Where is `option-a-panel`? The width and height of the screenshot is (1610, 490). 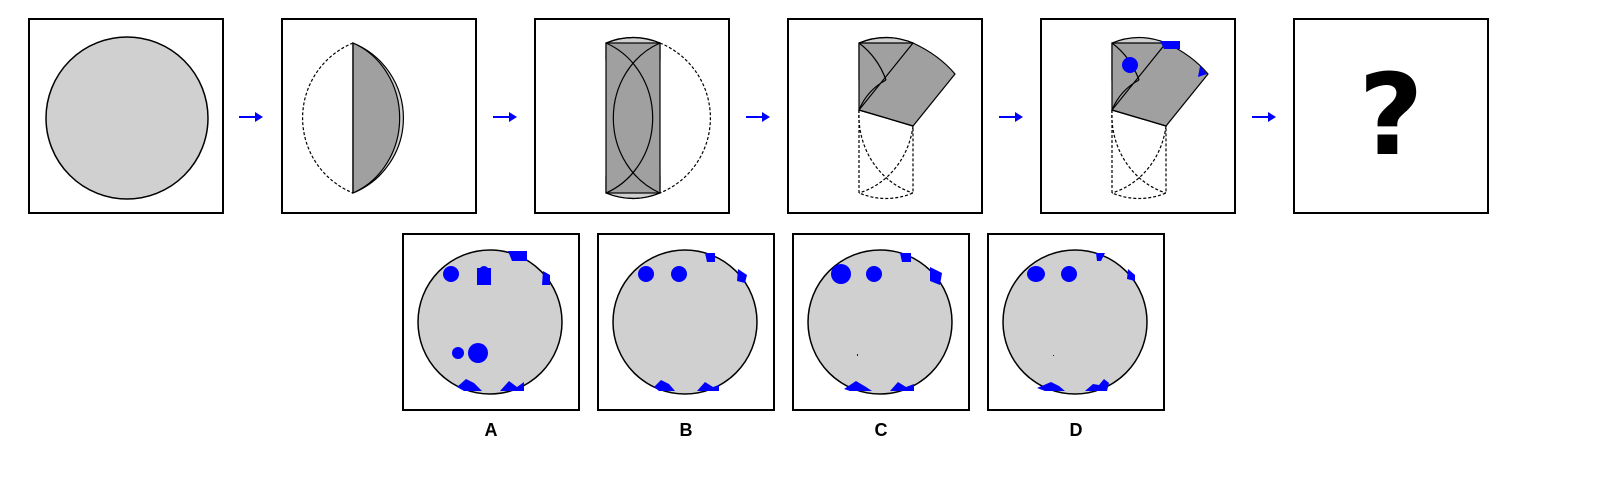 option-a-panel is located at coordinates (491, 322).